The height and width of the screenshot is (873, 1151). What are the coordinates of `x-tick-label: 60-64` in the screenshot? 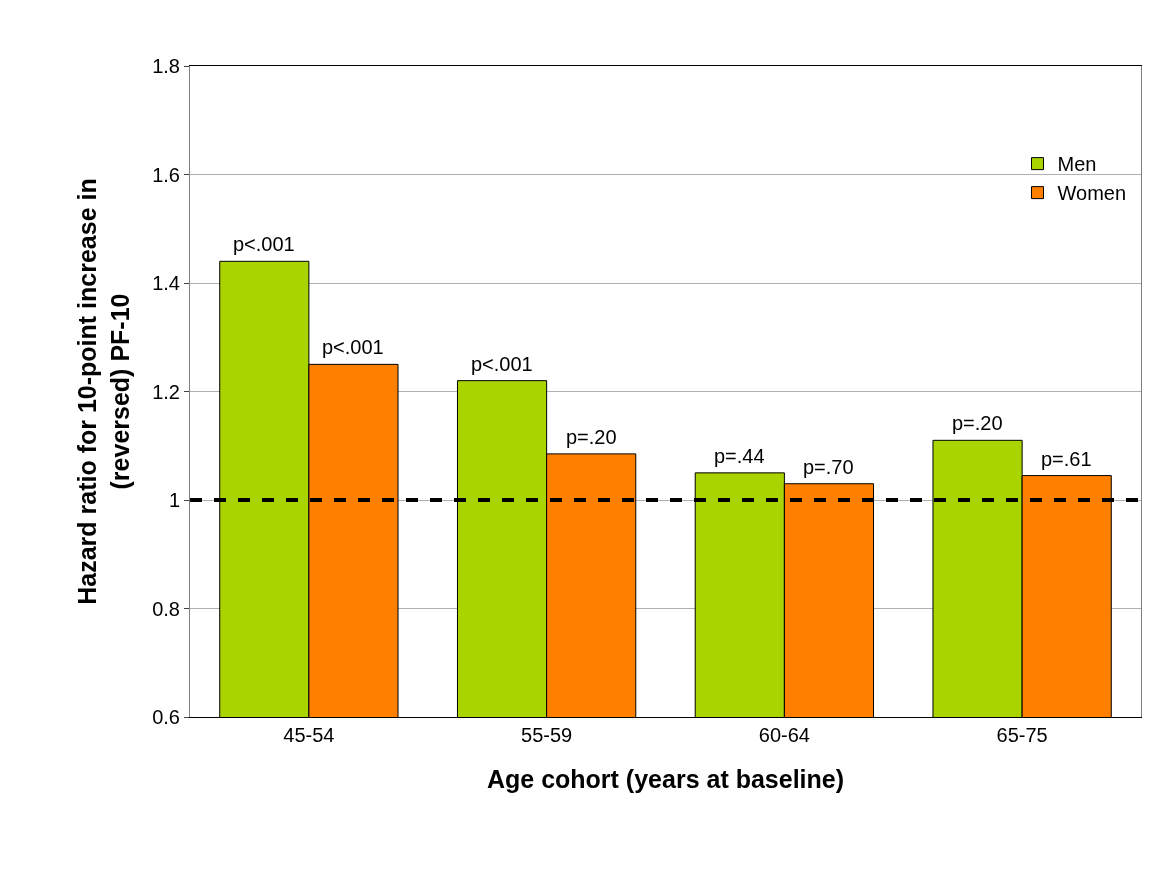 It's located at (784, 735).